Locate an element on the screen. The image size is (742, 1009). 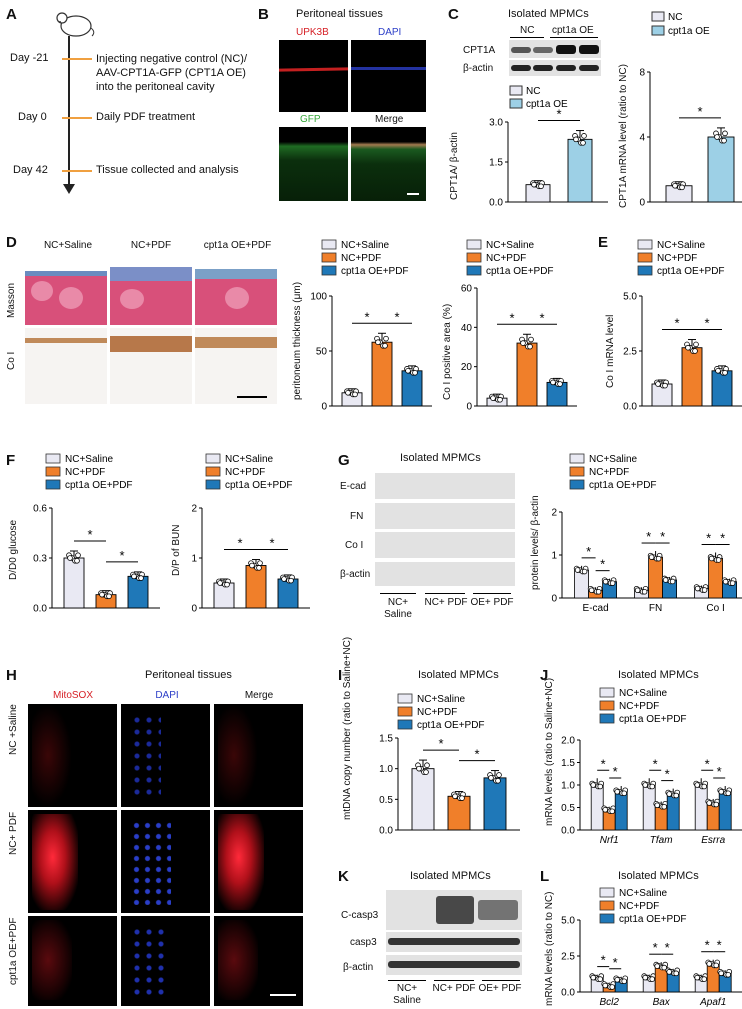
chart-c1: NC cpt1a OE 0.0 1.5 3.0 * is located at coordinates (548, 147).